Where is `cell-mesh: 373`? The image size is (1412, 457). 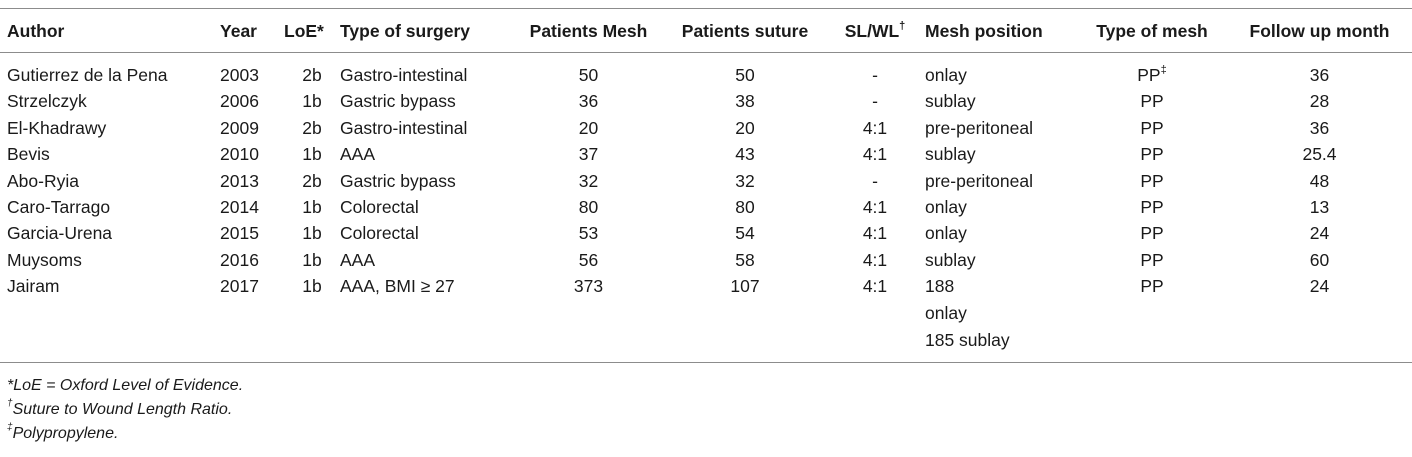 cell-mesh: 373 is located at coordinates (588, 286).